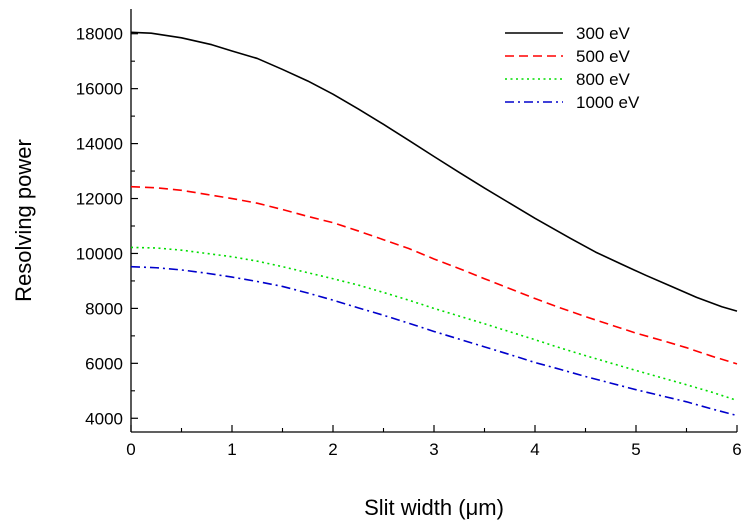 This screenshot has height=526, width=744. What do you see at coordinates (23, 220) in the screenshot?
I see `y-axis-title: Resolving power` at bounding box center [23, 220].